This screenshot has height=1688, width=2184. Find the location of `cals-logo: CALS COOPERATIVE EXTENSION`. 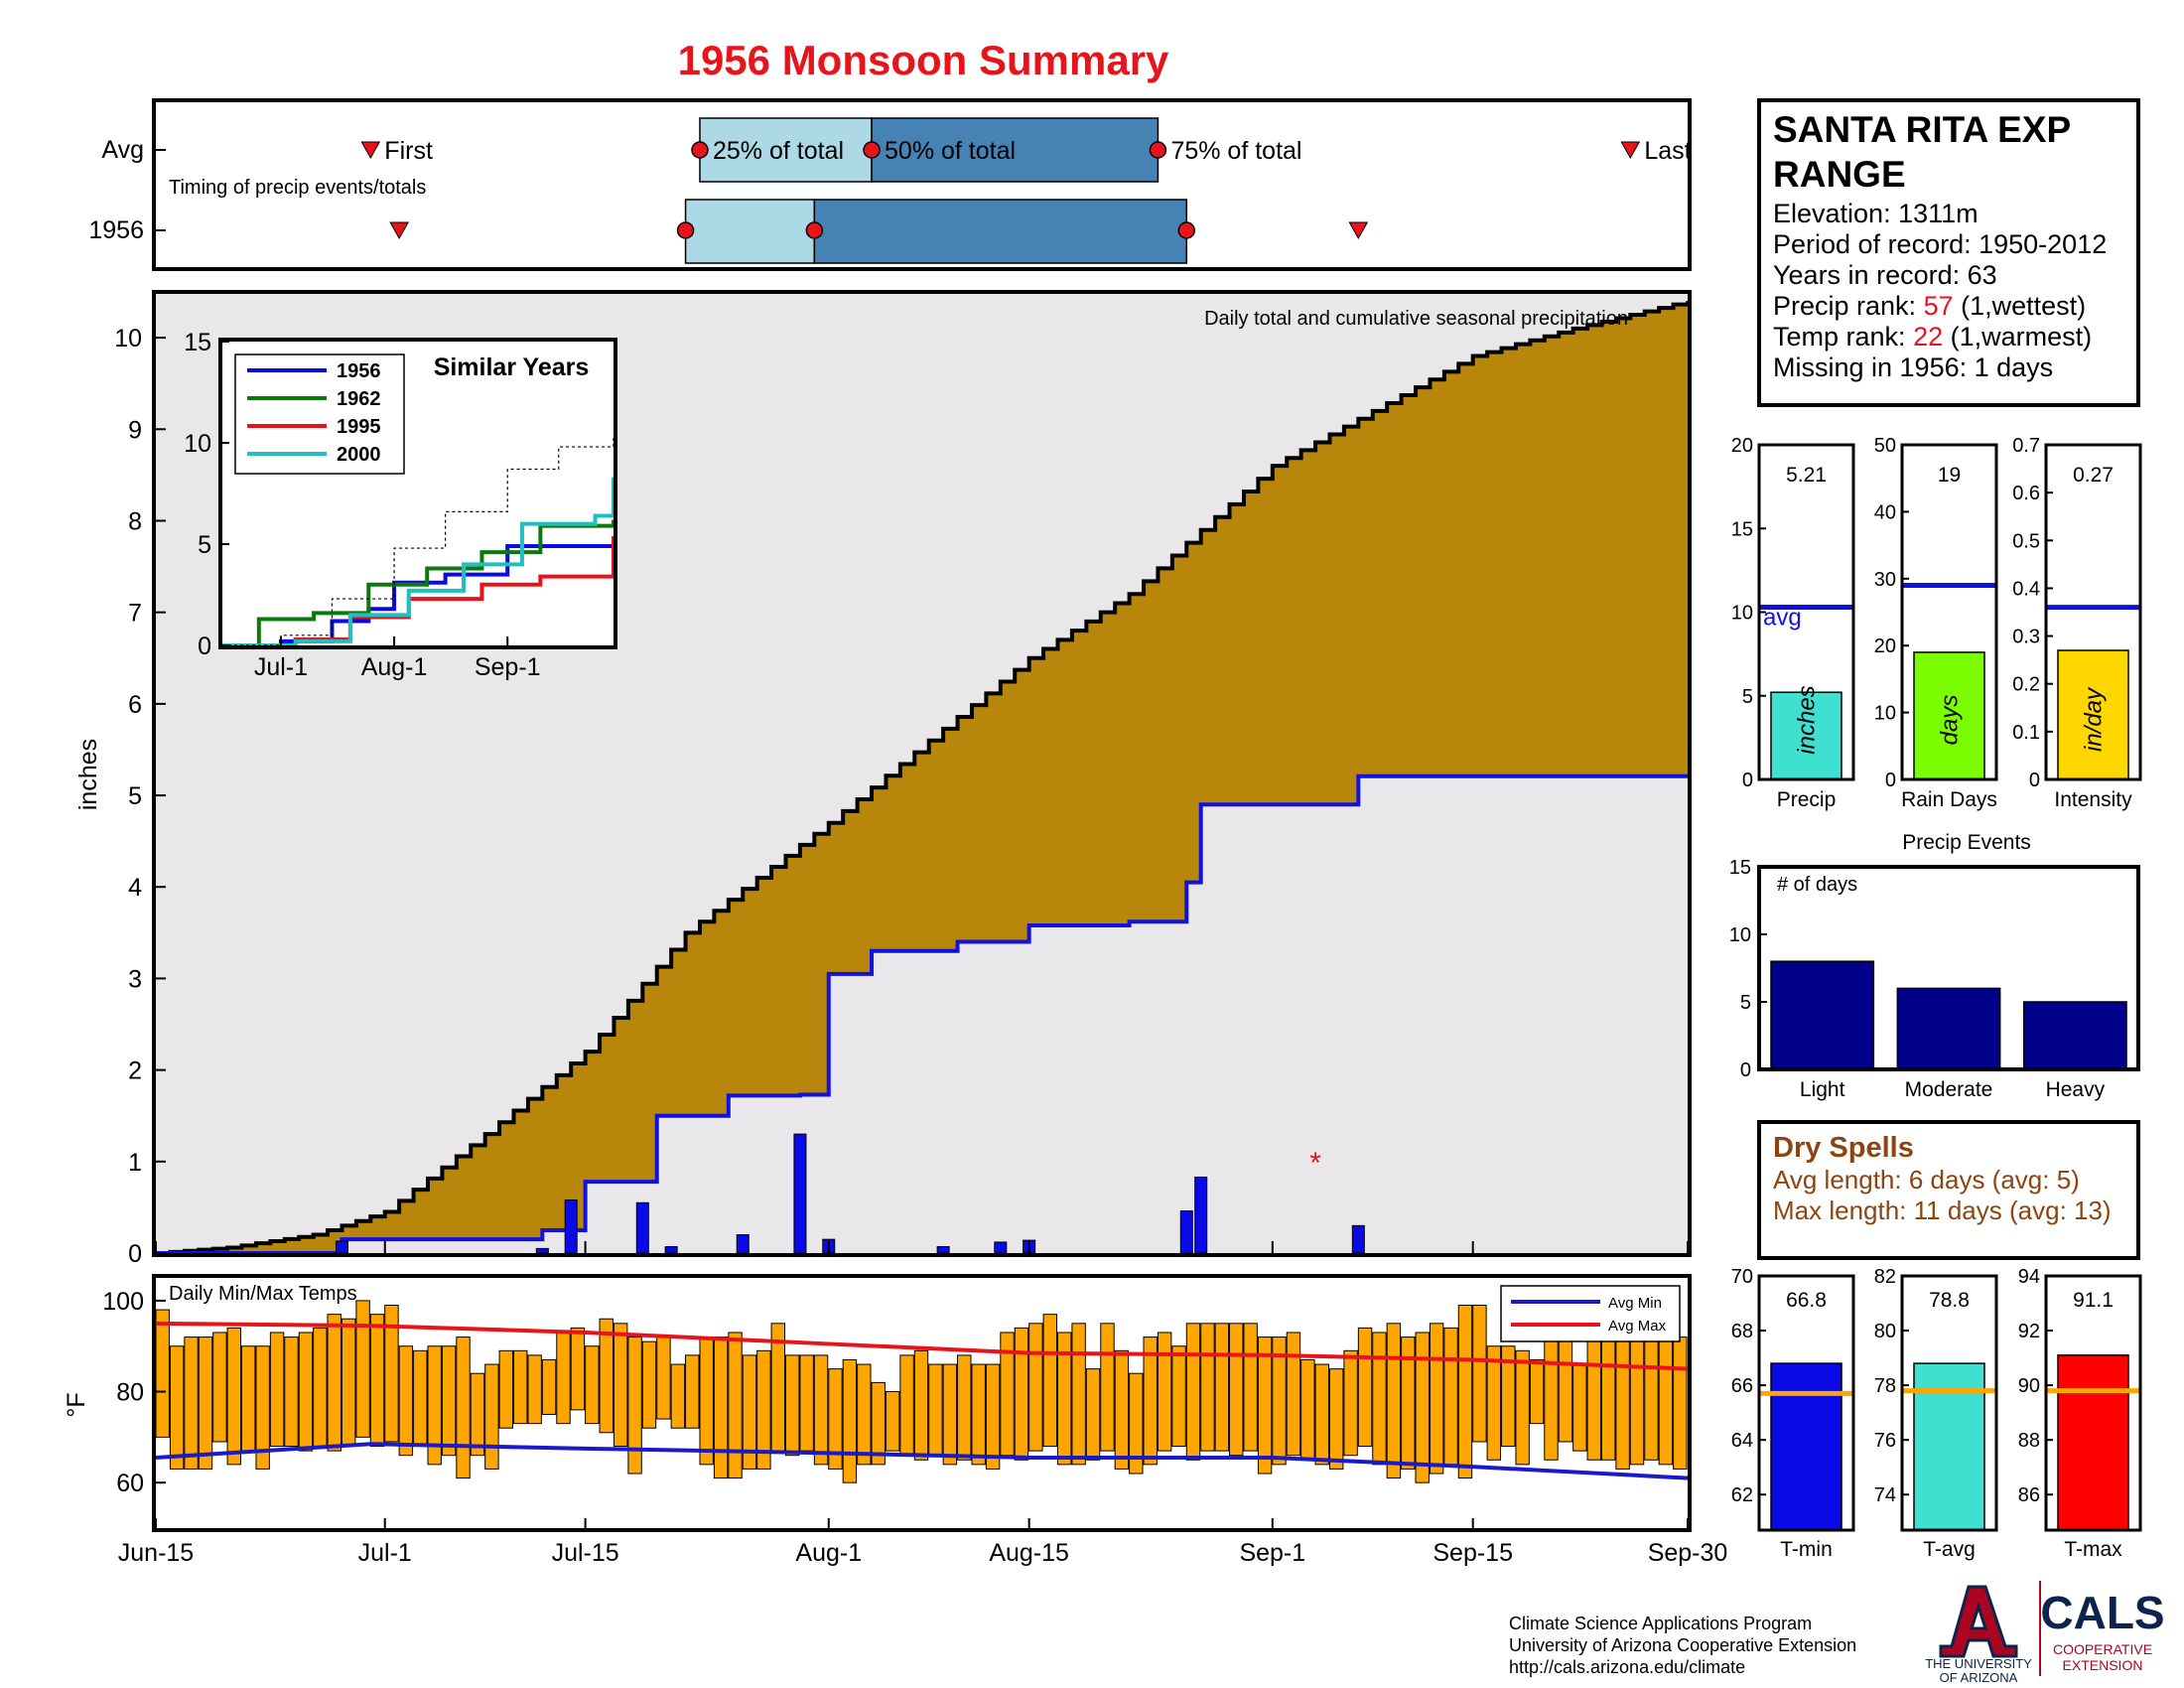

cals-logo: CALS COOPERATIVE EXTENSION is located at coordinates (2102, 1630).